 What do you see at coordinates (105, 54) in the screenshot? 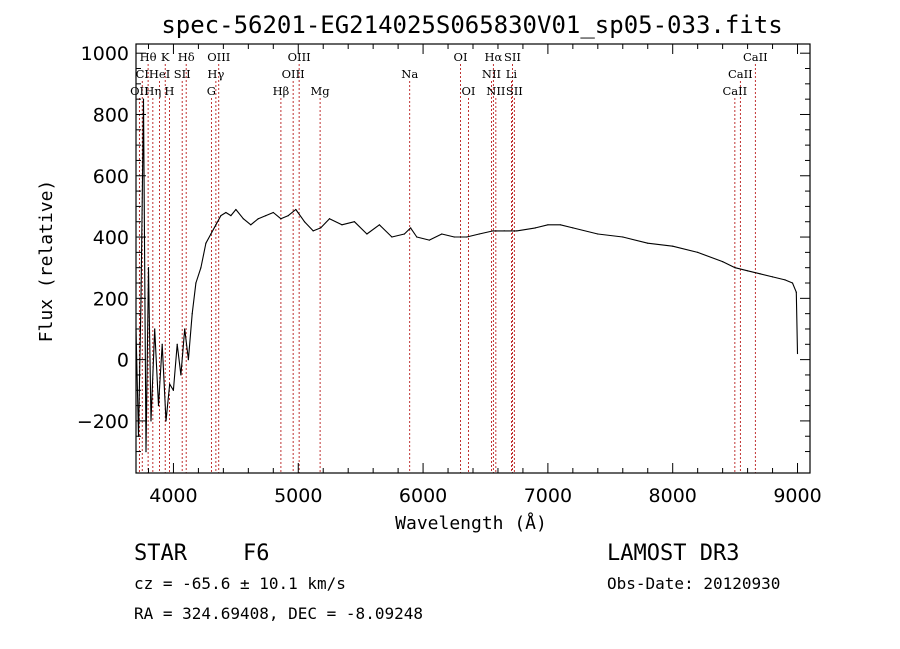
I see `y-tick-label: 1000` at bounding box center [105, 54].